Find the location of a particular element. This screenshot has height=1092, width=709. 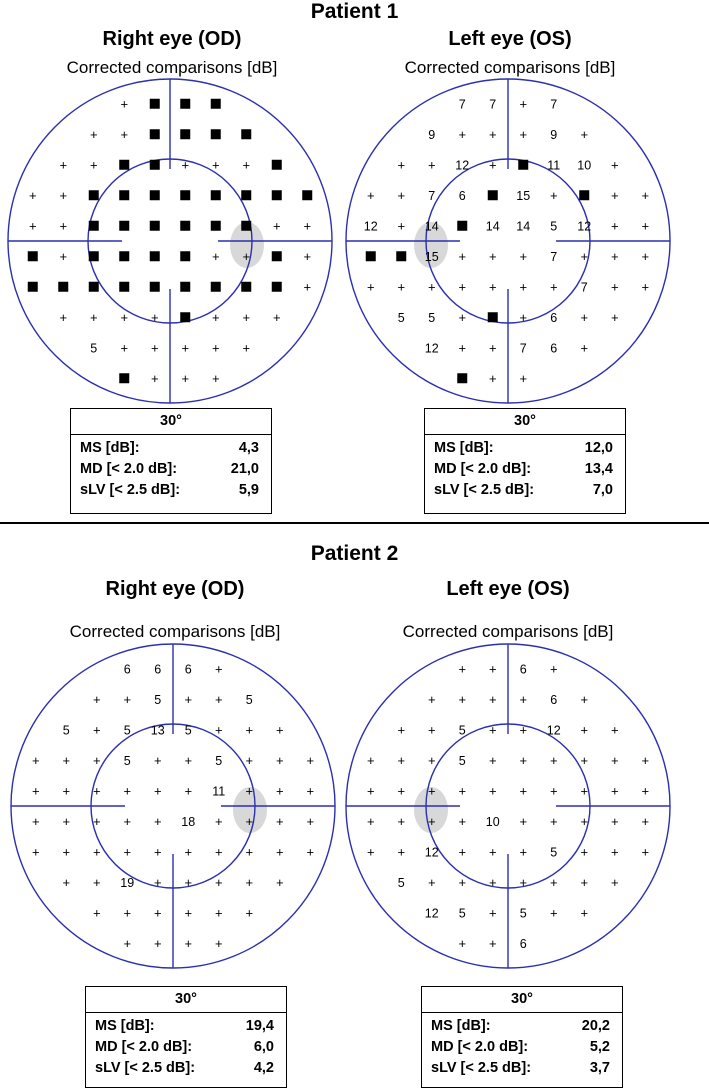

stats-label: MD [< 2.0 dB]: is located at coordinates (144, 1047).